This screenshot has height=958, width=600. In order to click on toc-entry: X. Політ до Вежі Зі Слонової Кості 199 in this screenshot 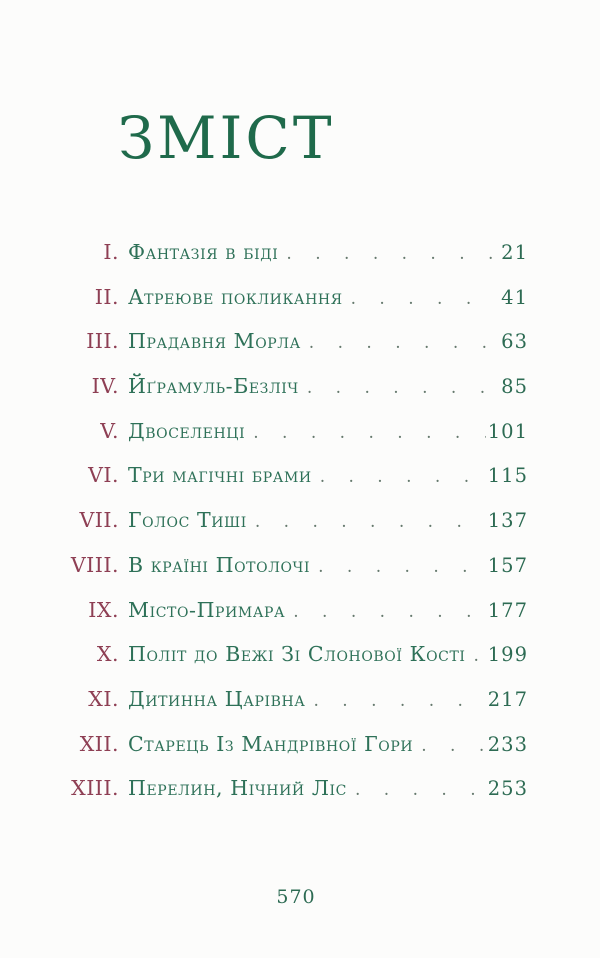, I will do `click(295, 664)`.